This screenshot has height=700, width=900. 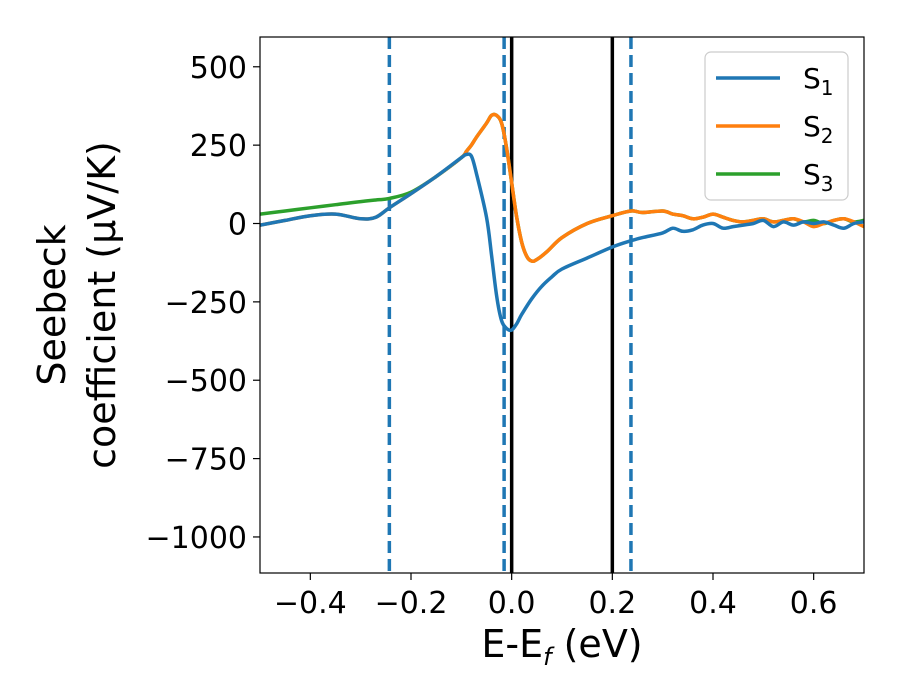 I want to click on y-axis-label-line1: Seebeck, so click(x=52, y=304).